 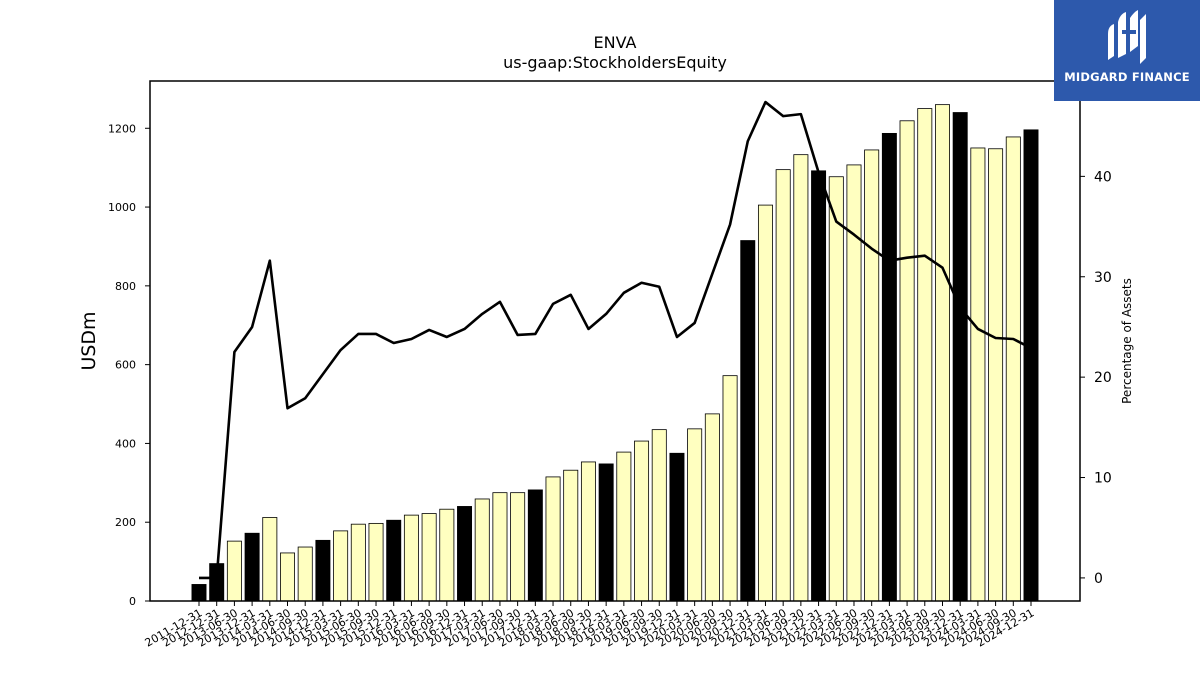 I want to click on y-tick-label: 0, so click(x=132, y=601).